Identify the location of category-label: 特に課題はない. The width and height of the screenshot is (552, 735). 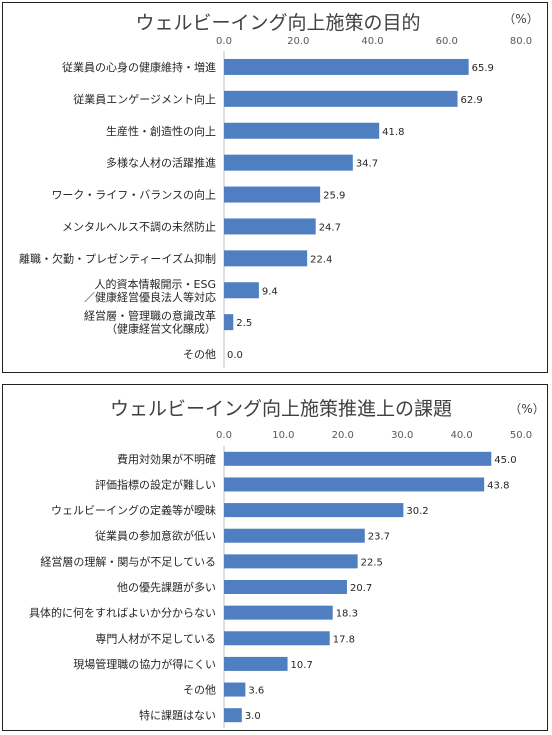
(177, 715).